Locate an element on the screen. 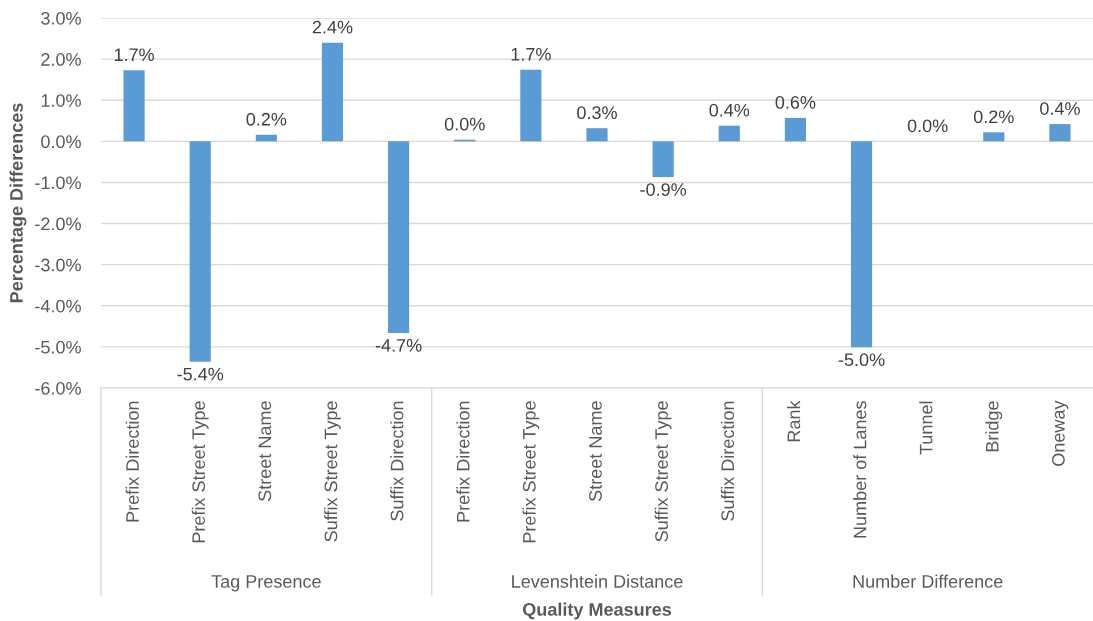 This screenshot has width=1093, height=621. x-tick-label: Bridge is located at coordinates (994, 426).